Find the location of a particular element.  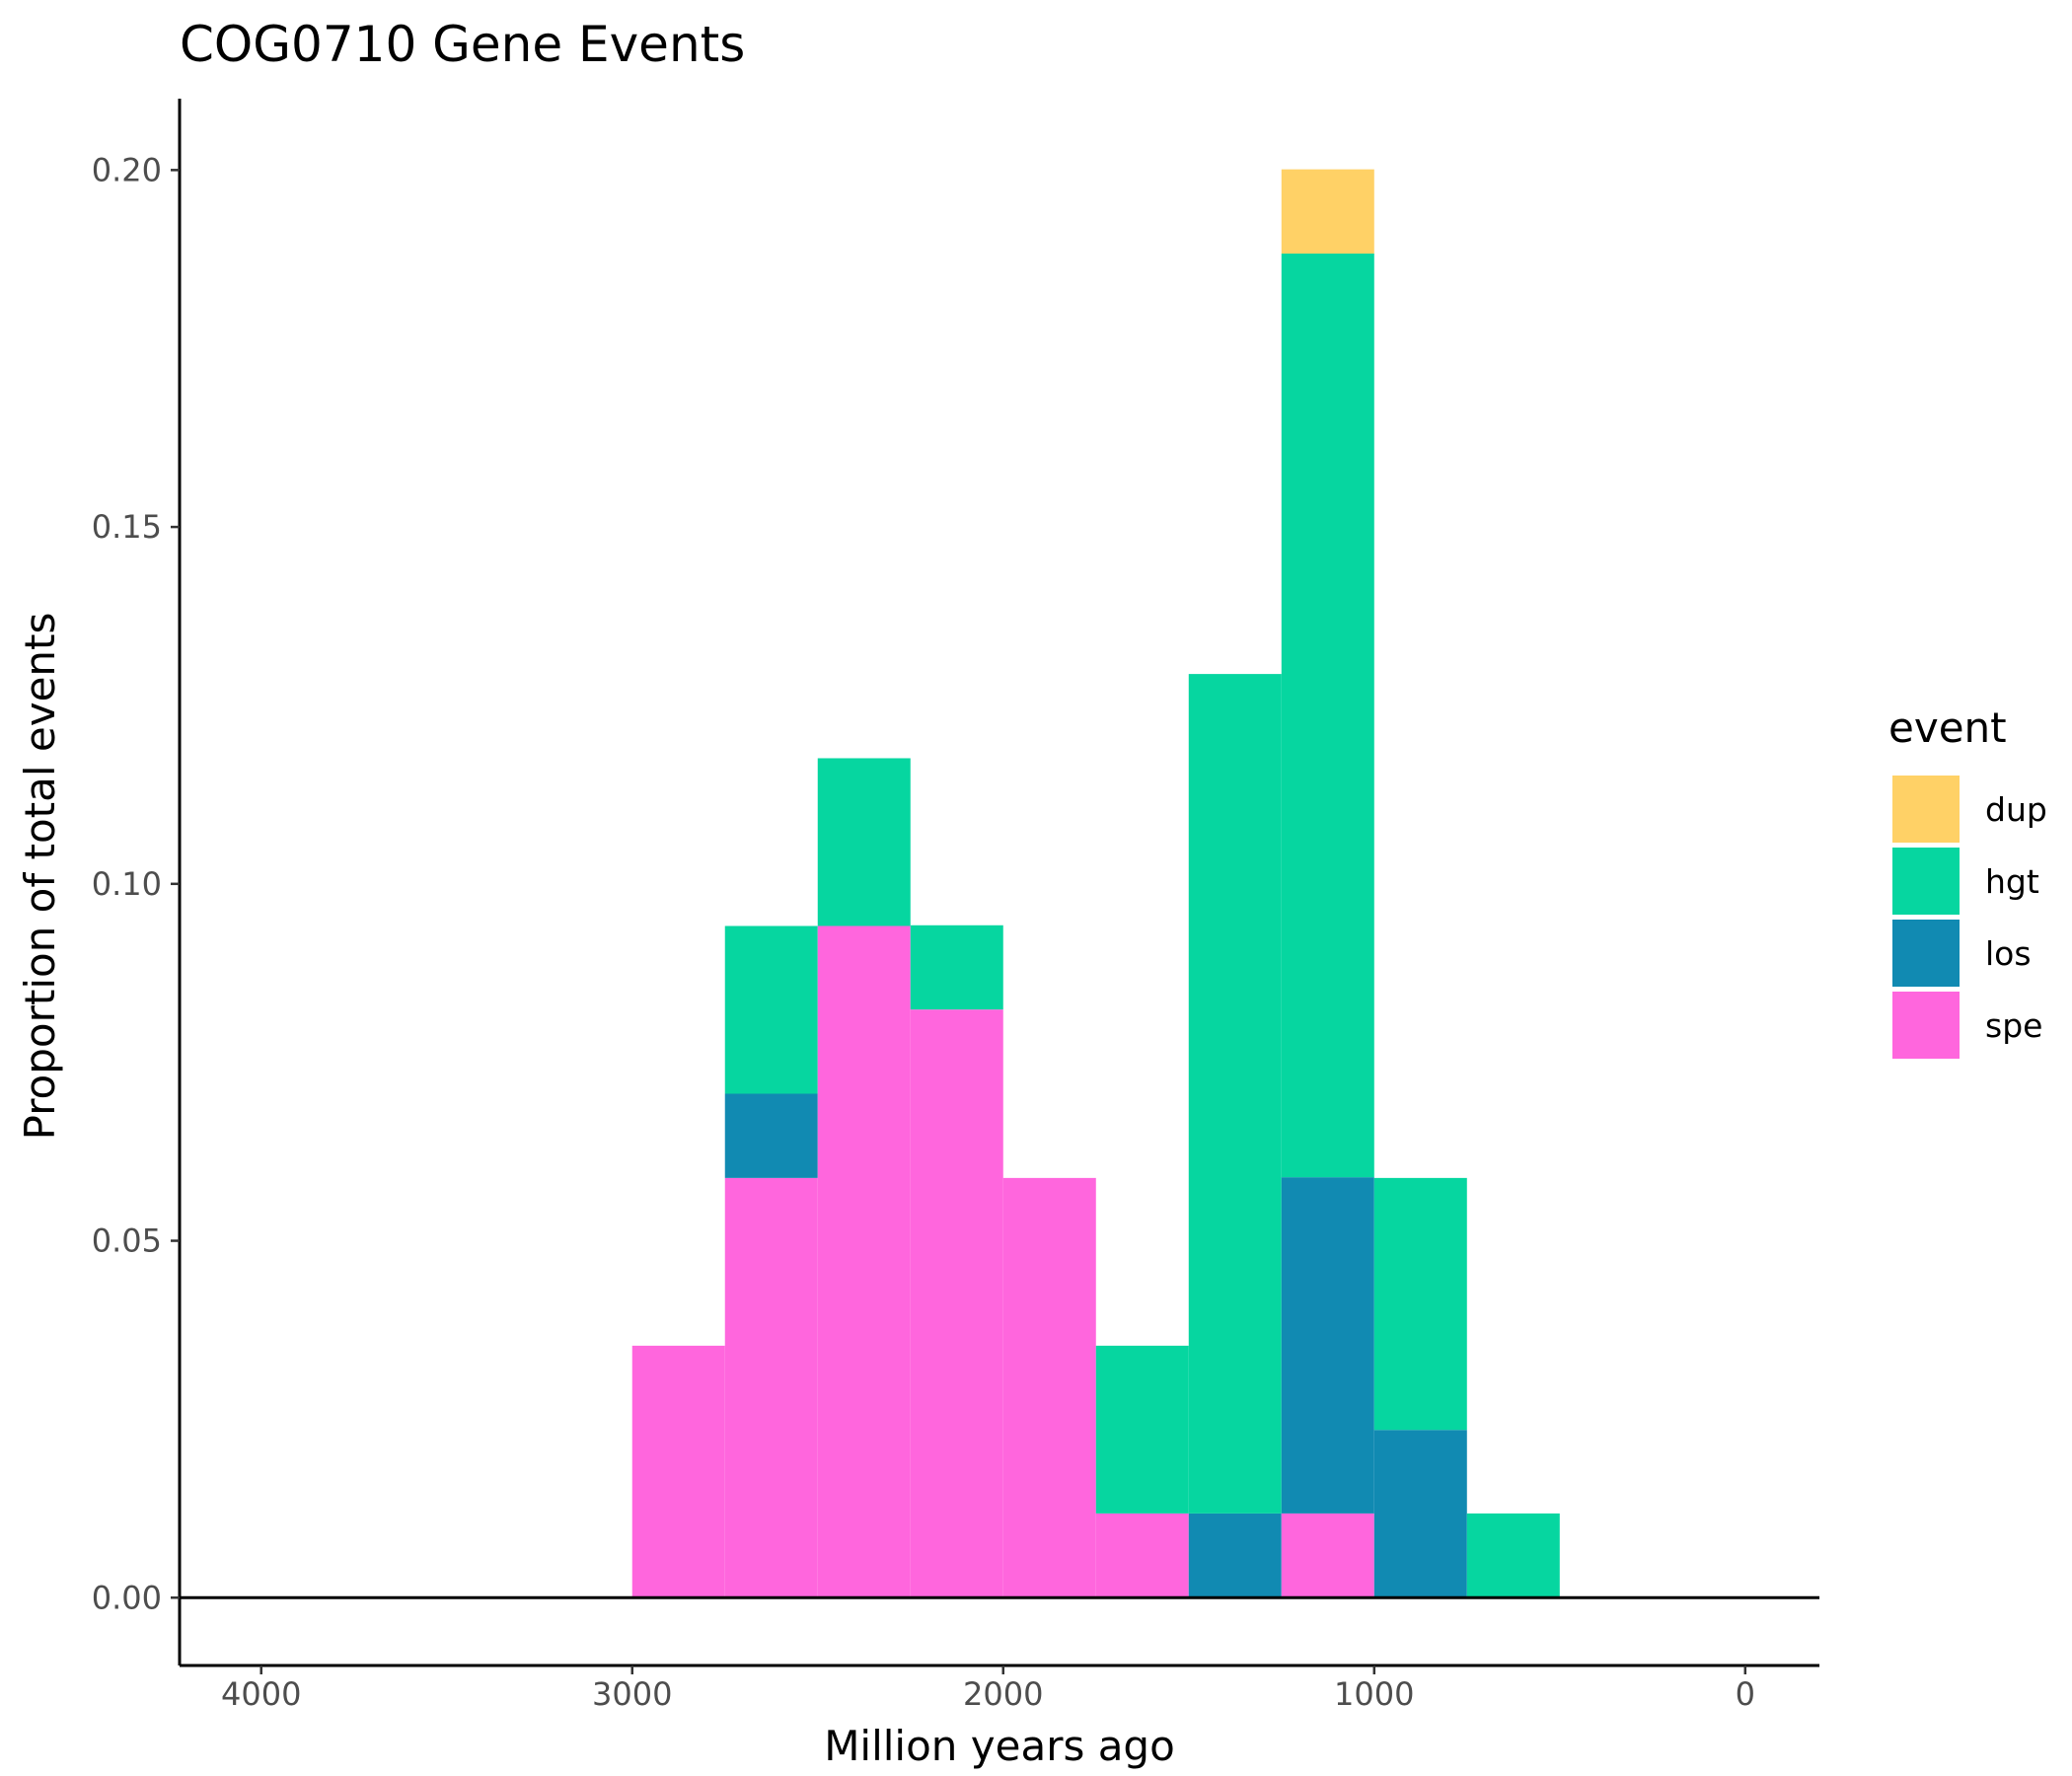

y-axis-title: Proportion of total events is located at coordinates (40, 877).